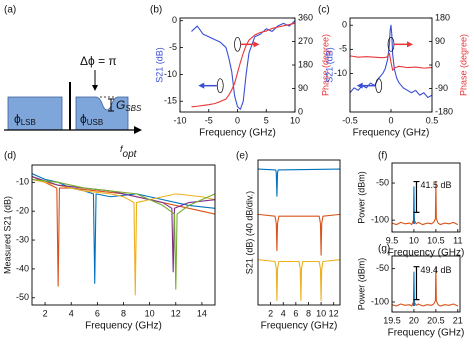 This screenshot has width=474, height=346. What do you see at coordinates (22, 211) in the screenshot?
I see `y-tick-label: -20` at bounding box center [22, 211].